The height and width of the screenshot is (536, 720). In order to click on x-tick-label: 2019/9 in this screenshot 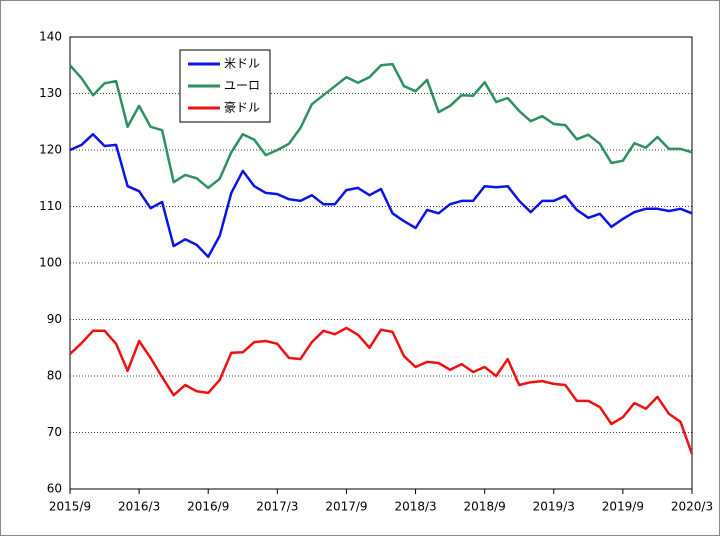, I will do `click(623, 507)`.